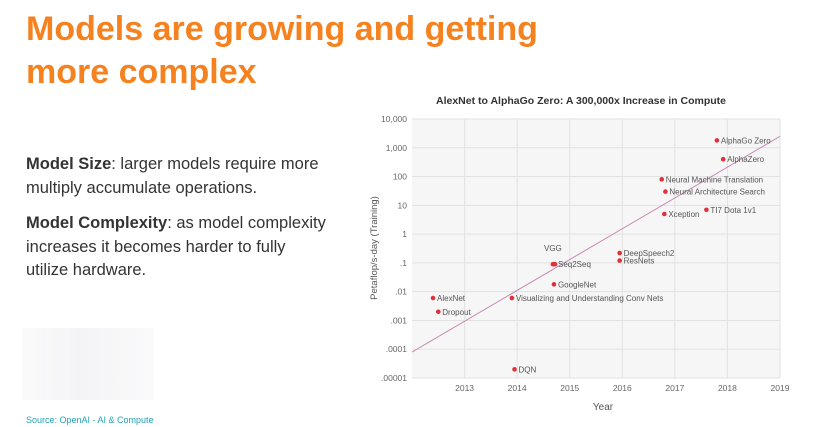  What do you see at coordinates (590, 298) in the screenshot?
I see `point-label: Visualizing and Understanding Conv Nets` at bounding box center [590, 298].